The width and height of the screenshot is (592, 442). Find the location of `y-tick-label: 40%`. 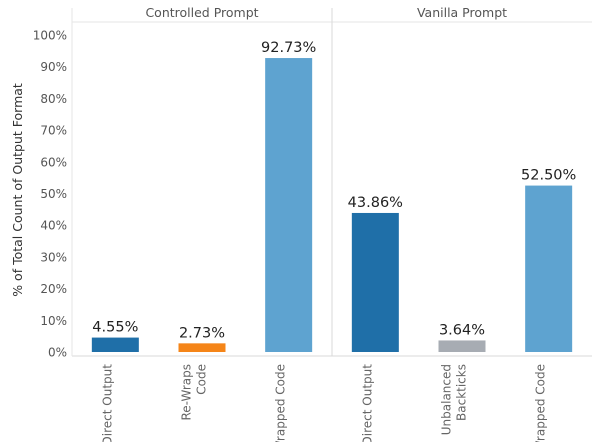

y-tick-label: 40% is located at coordinates (53, 226).